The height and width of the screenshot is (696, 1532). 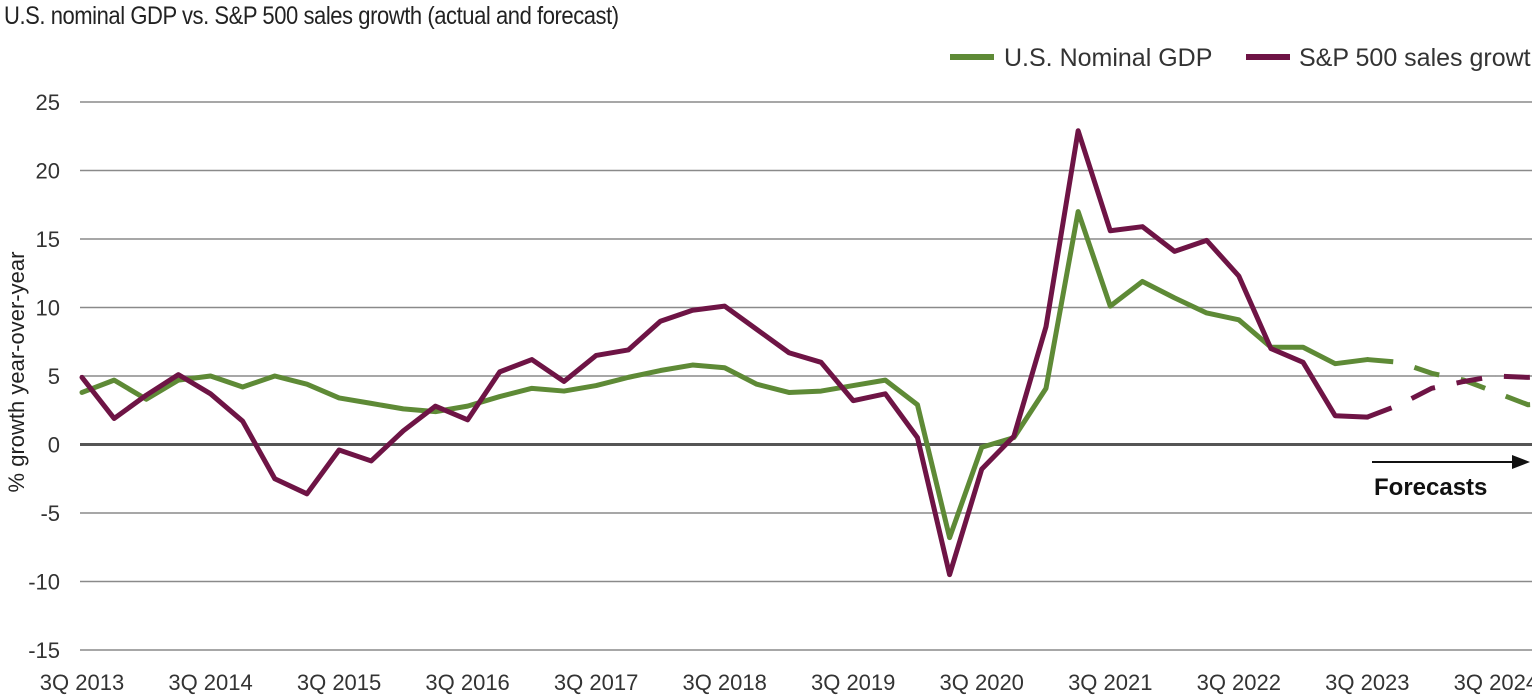 What do you see at coordinates (48, 239) in the screenshot?
I see `y-tick-label: 15` at bounding box center [48, 239].